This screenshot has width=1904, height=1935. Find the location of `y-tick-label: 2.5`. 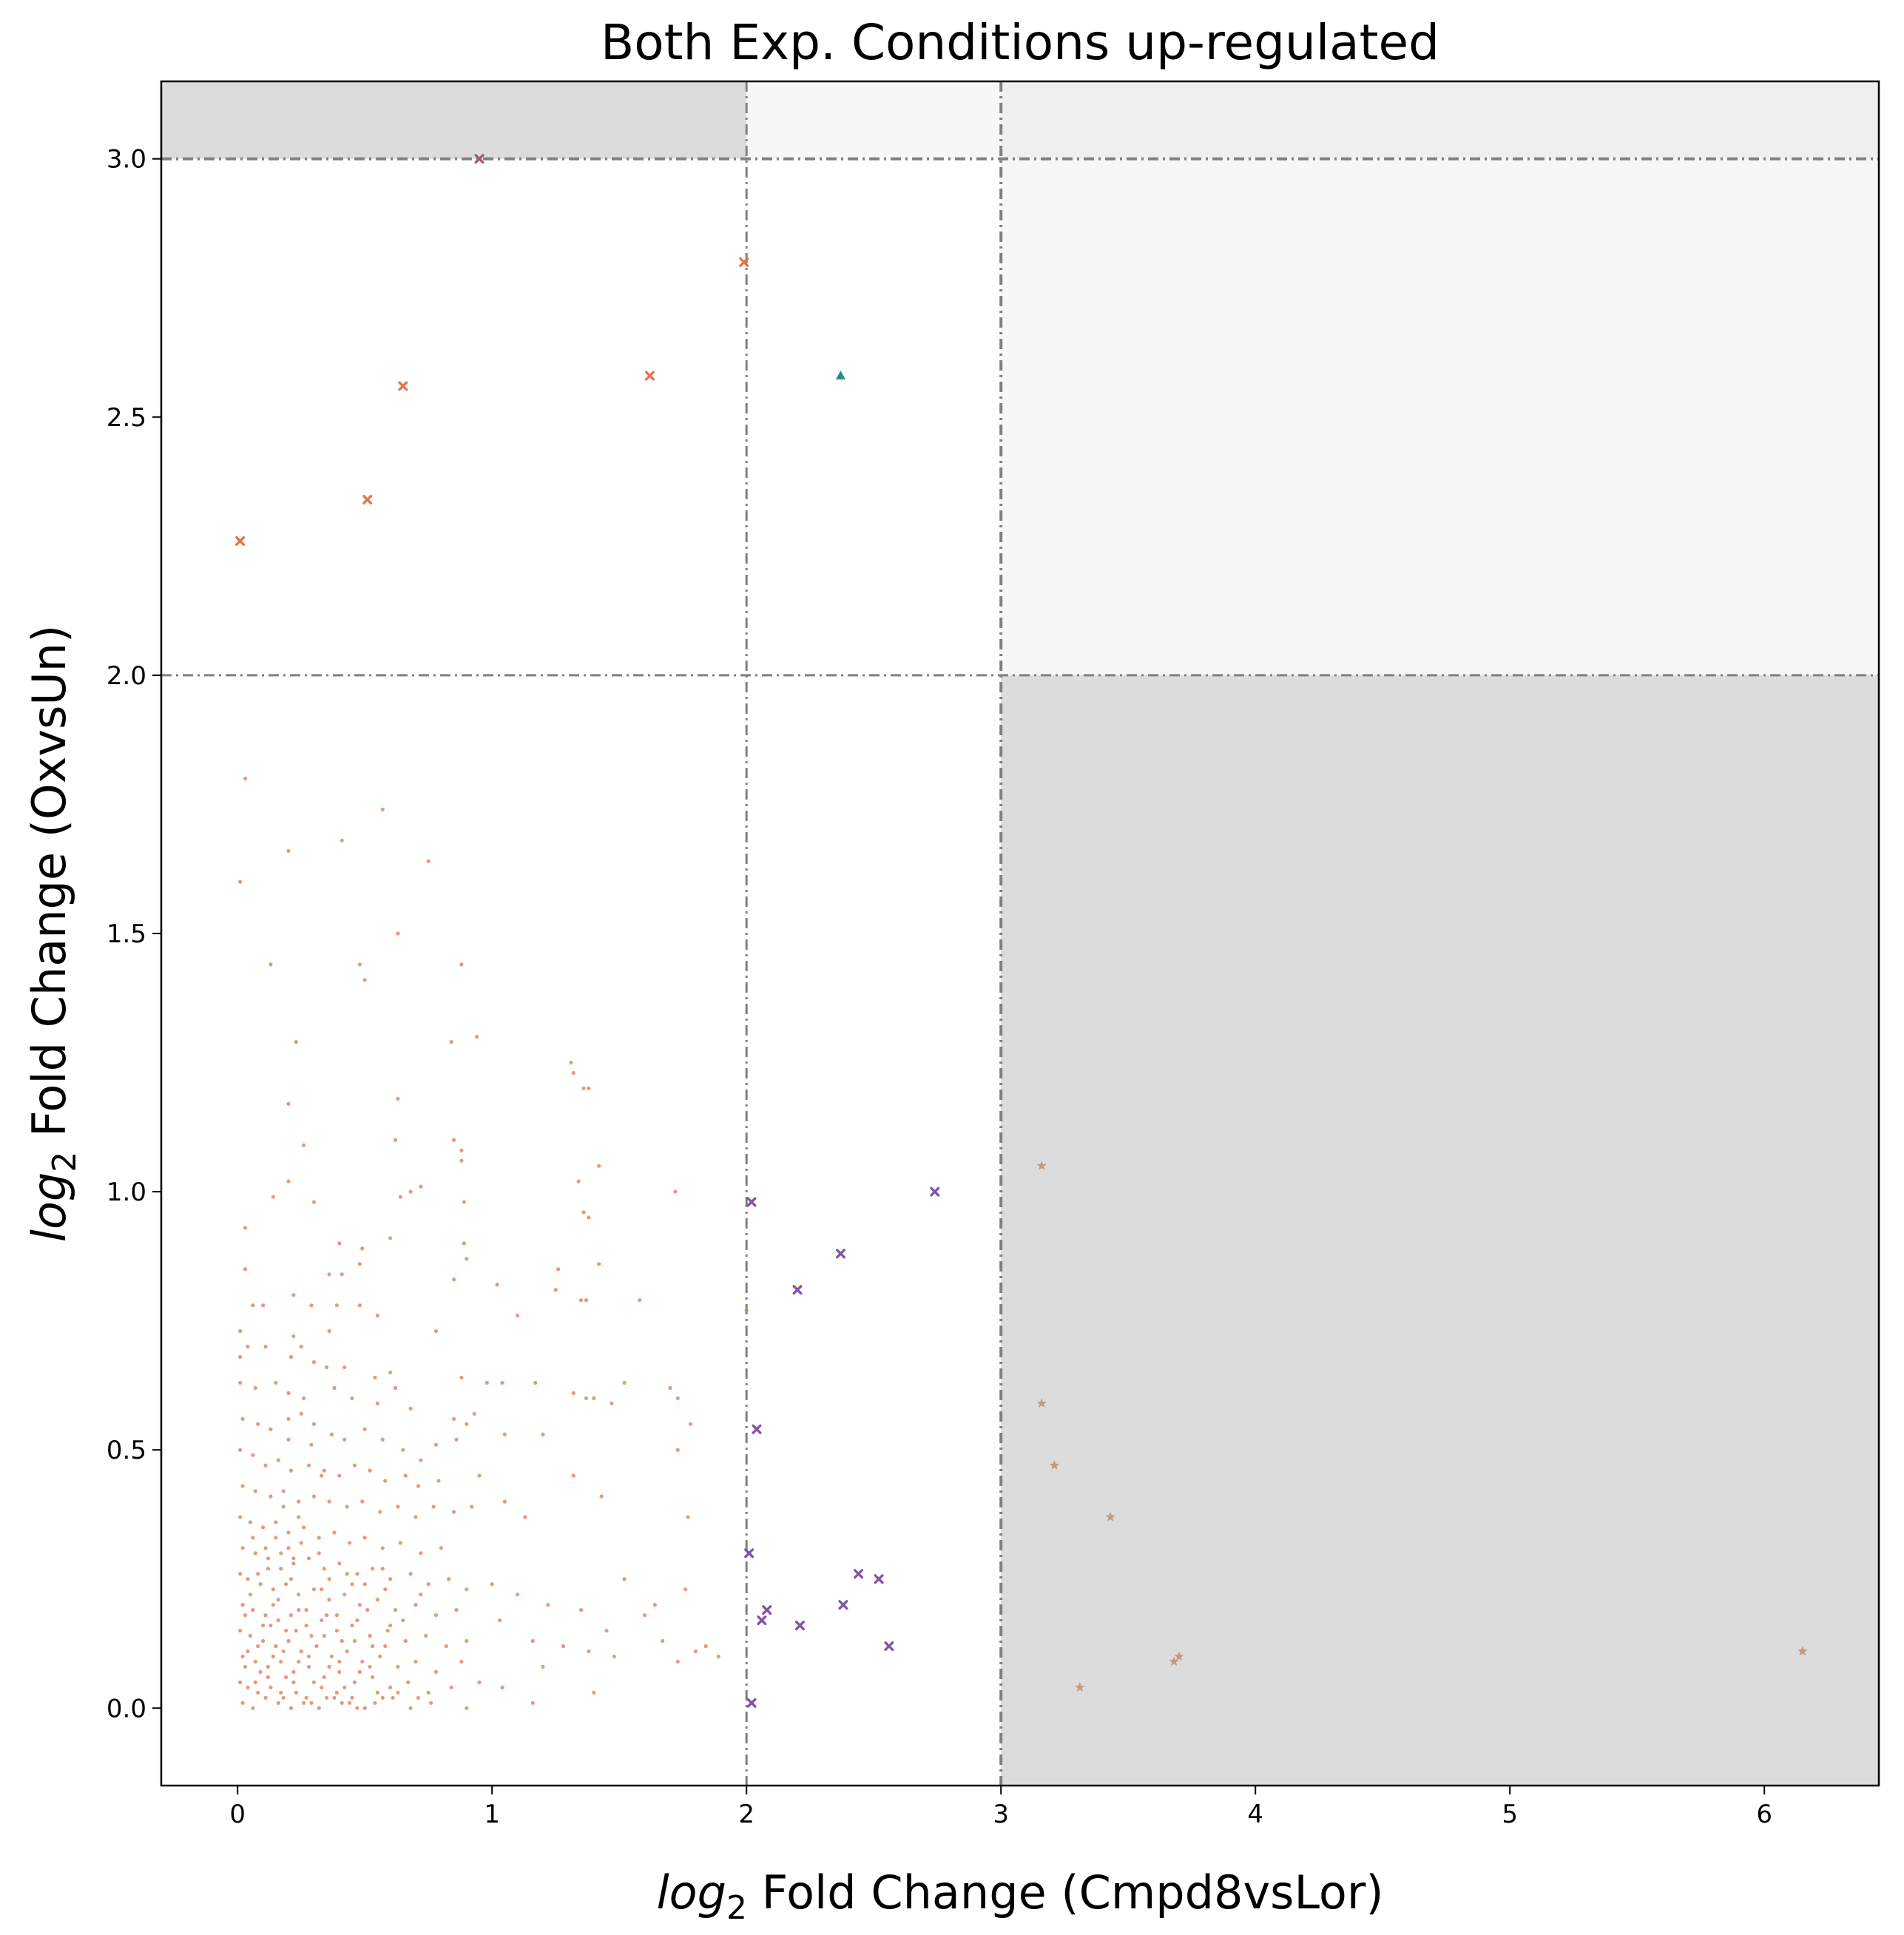

y-tick-label: 2.5 is located at coordinates (126, 418).